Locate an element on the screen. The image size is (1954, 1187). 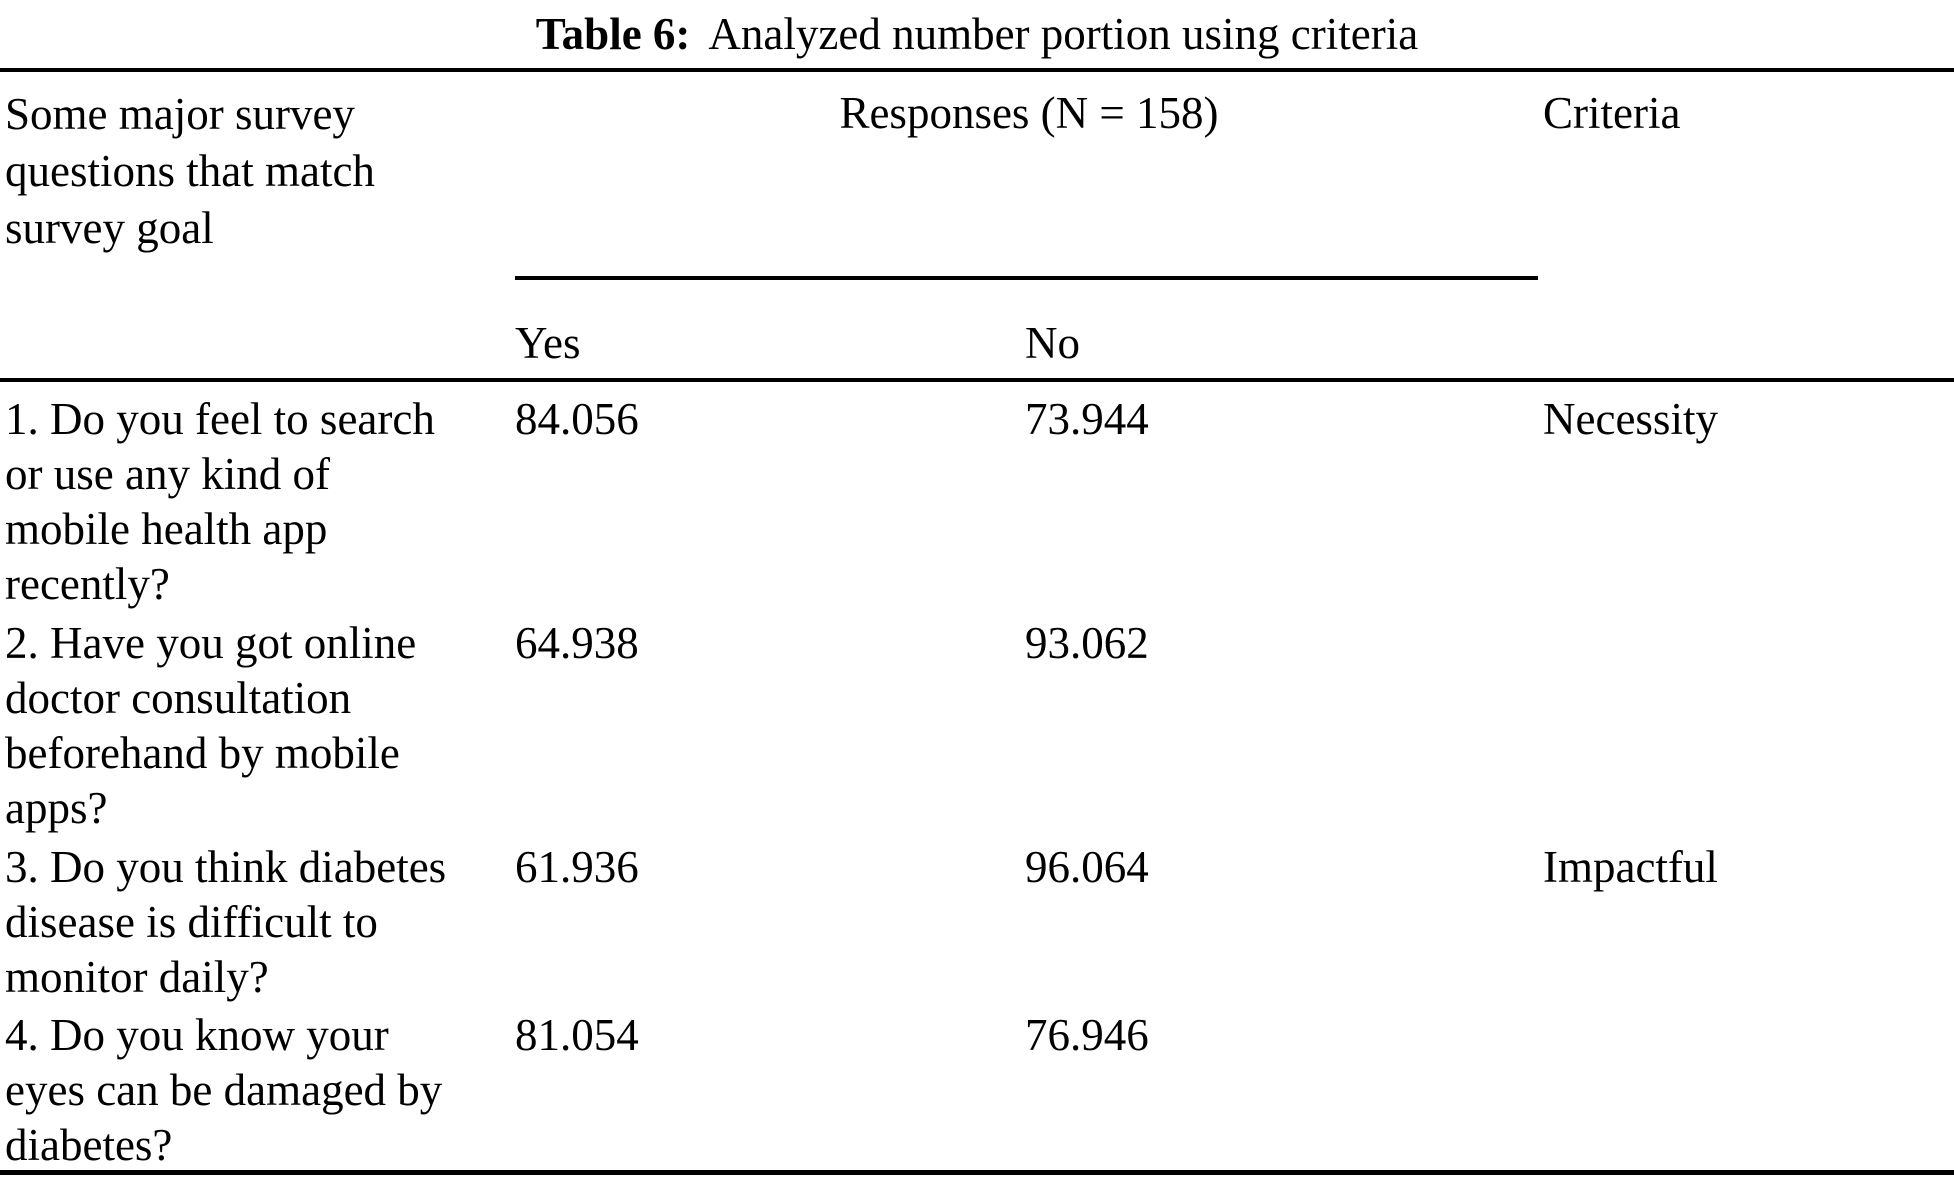
header-yes: Yes is located at coordinates (548, 343).